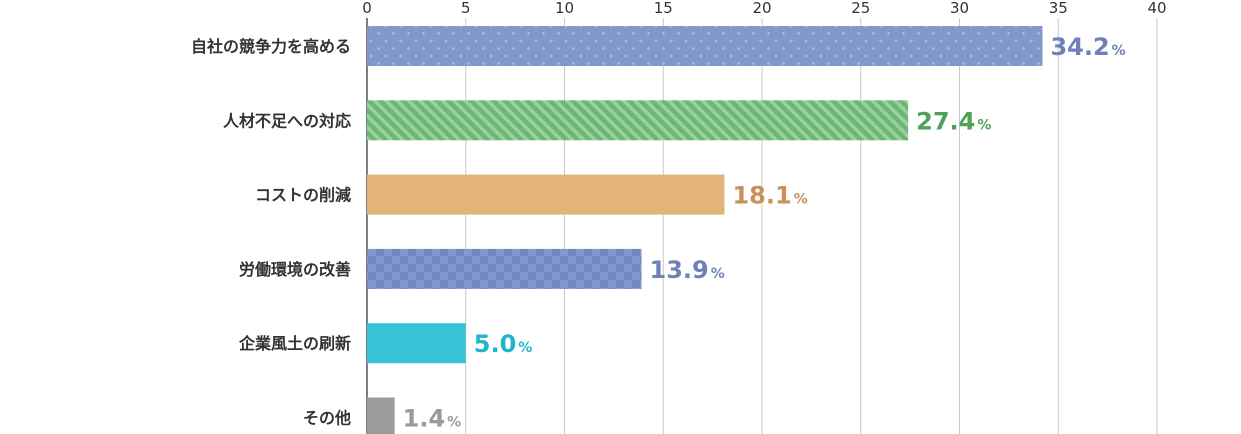 This screenshot has width=1241, height=434. What do you see at coordinates (367, 8) in the screenshot?
I see `x-tick-label: 0` at bounding box center [367, 8].